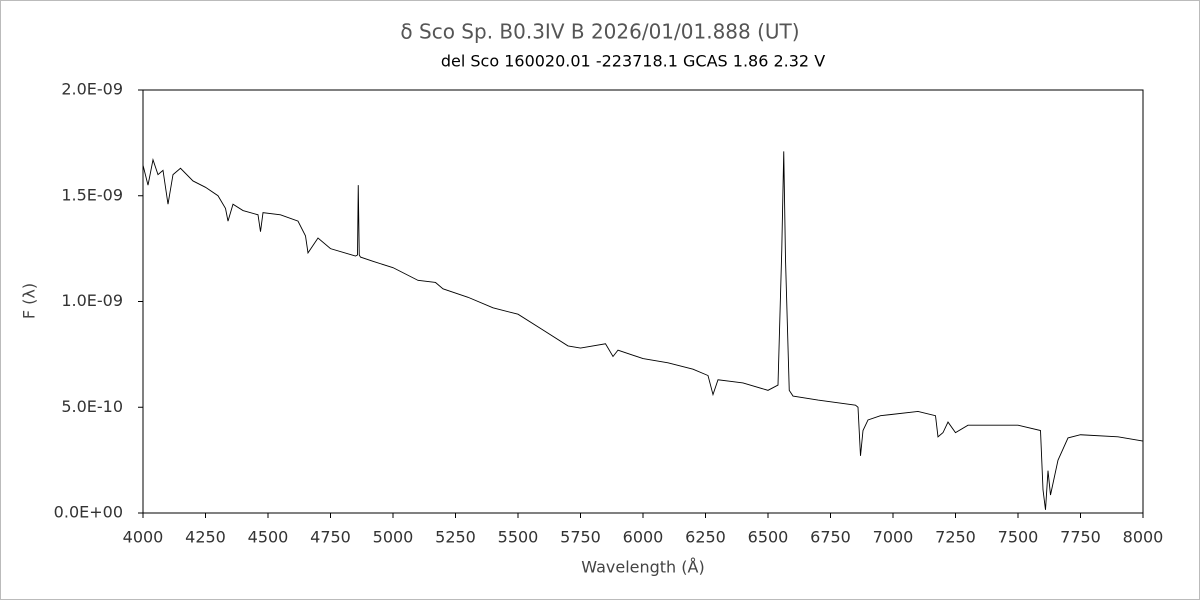  What do you see at coordinates (205, 537) in the screenshot?
I see `x-tick-label: 4250` at bounding box center [205, 537].